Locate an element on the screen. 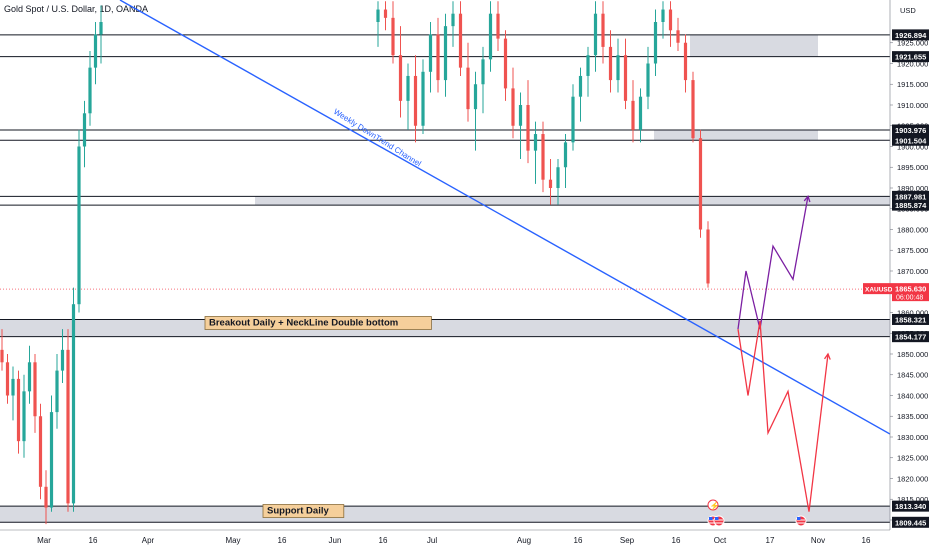 Image resolution: width=932 pixels, height=550 pixels. time-axis-bg is located at coordinates (445, 540).